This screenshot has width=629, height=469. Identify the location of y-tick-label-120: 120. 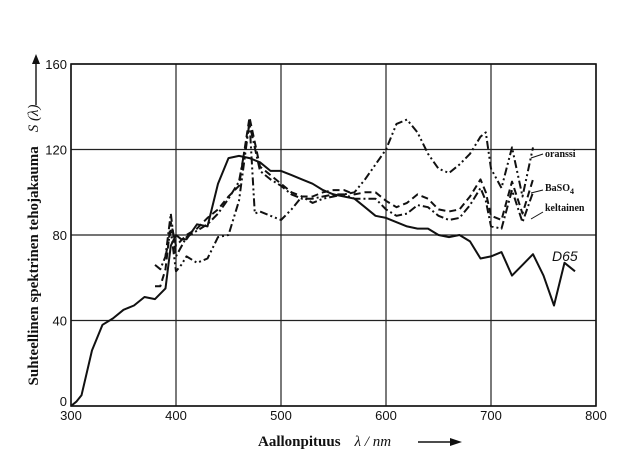
(56, 150).